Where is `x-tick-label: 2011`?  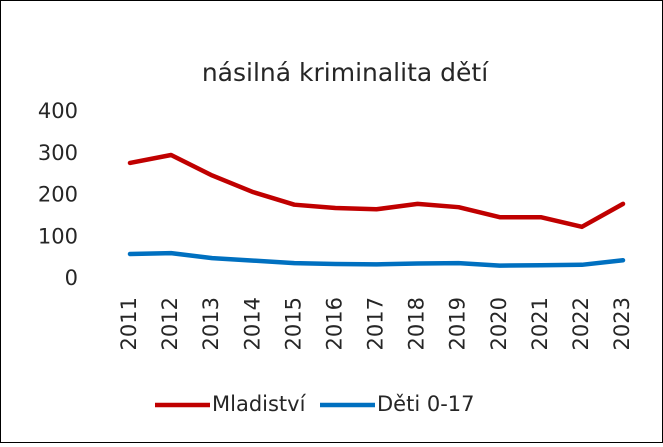 x-tick-label: 2011 is located at coordinates (129, 323).